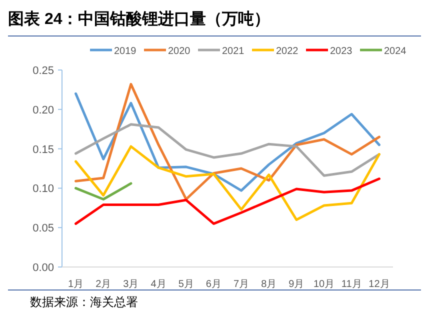  I want to click on x-tick-label: 4月, so click(158, 284).